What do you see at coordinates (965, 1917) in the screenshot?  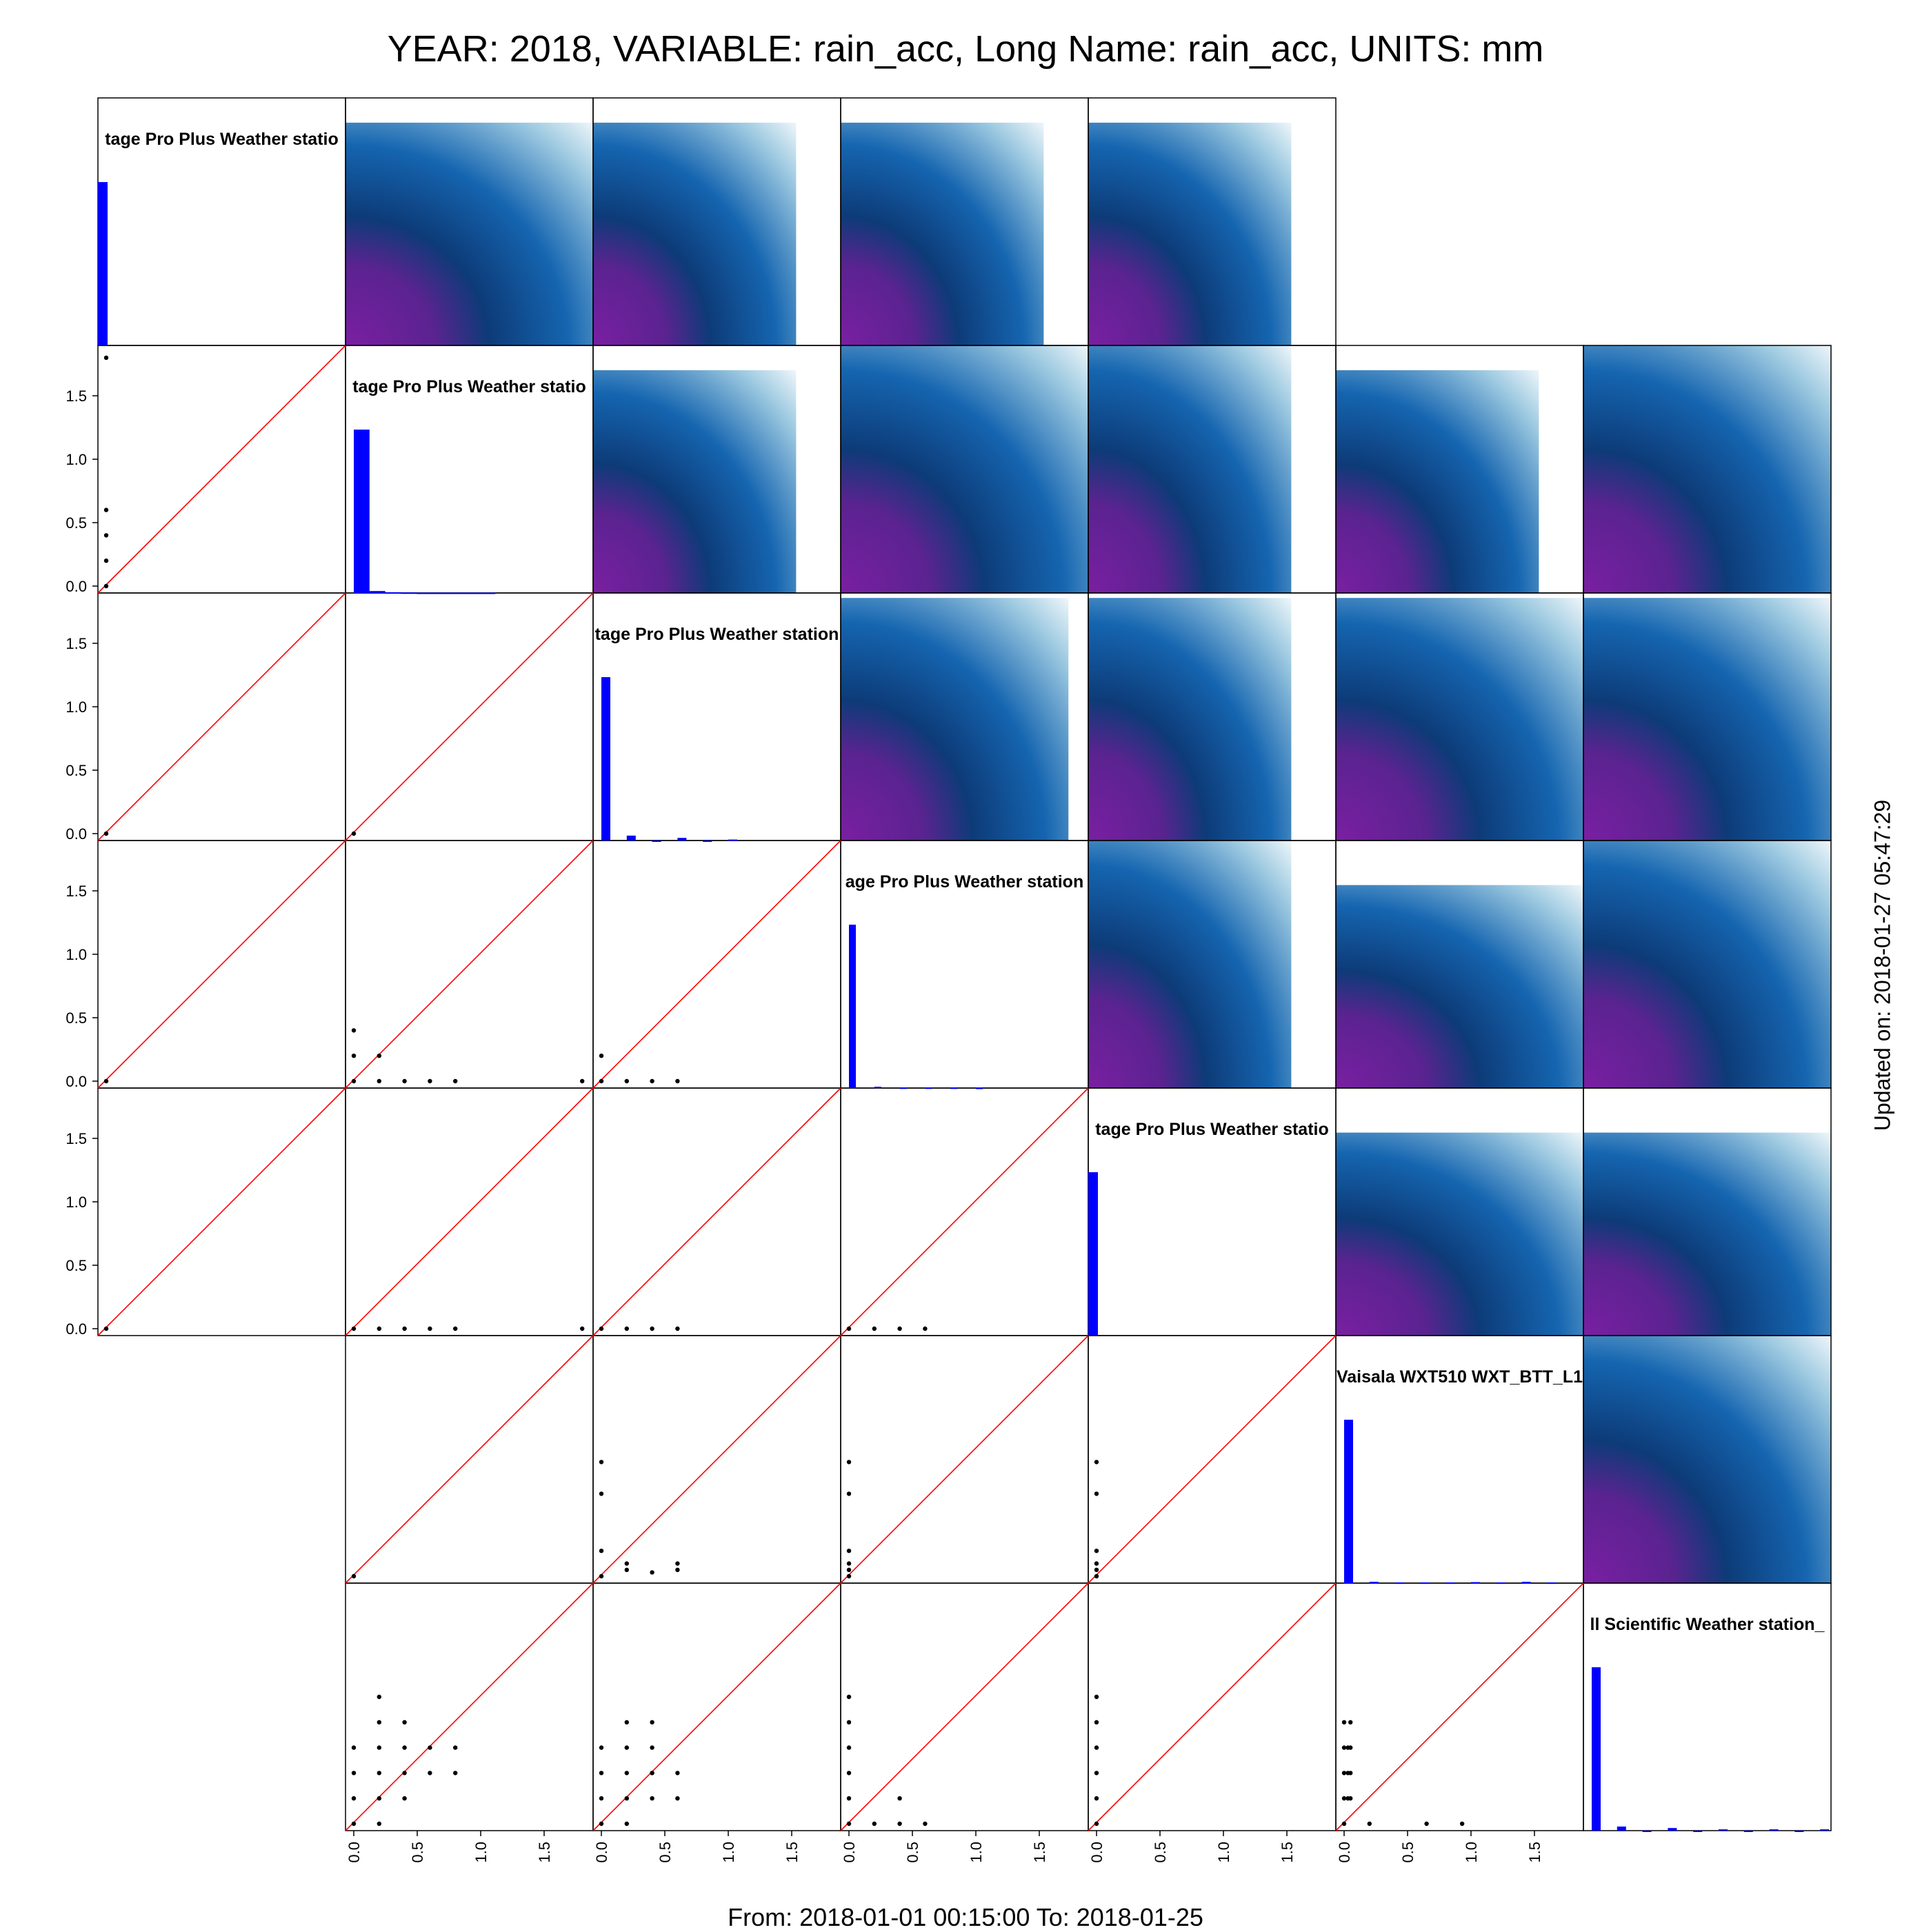 I see `date-range-label: From: 2018-01-01 00:15:00 To: 2018-01-25` at bounding box center [965, 1917].